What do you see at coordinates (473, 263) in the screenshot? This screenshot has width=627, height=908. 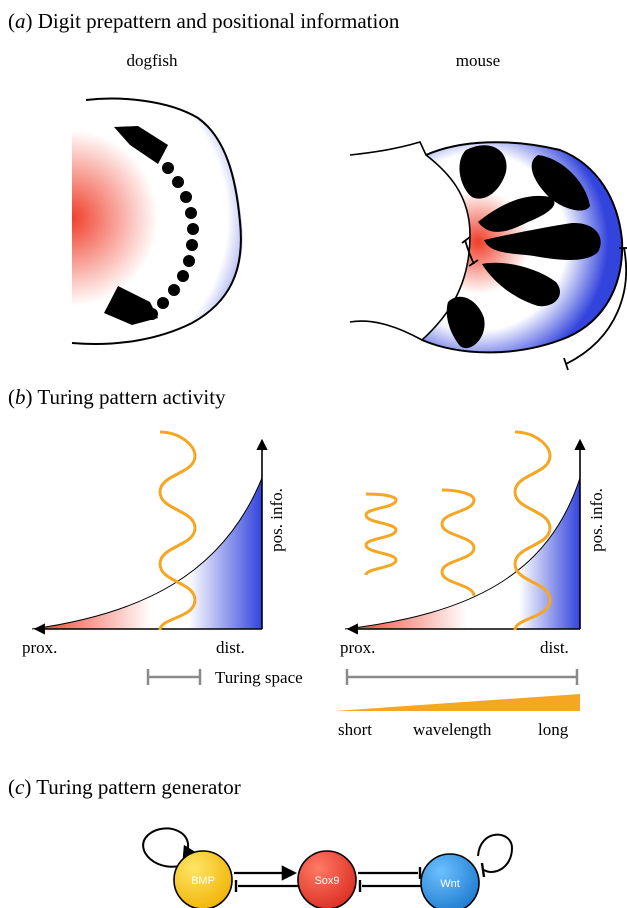 I see `mouse-inner-tbar-bottom` at bounding box center [473, 263].